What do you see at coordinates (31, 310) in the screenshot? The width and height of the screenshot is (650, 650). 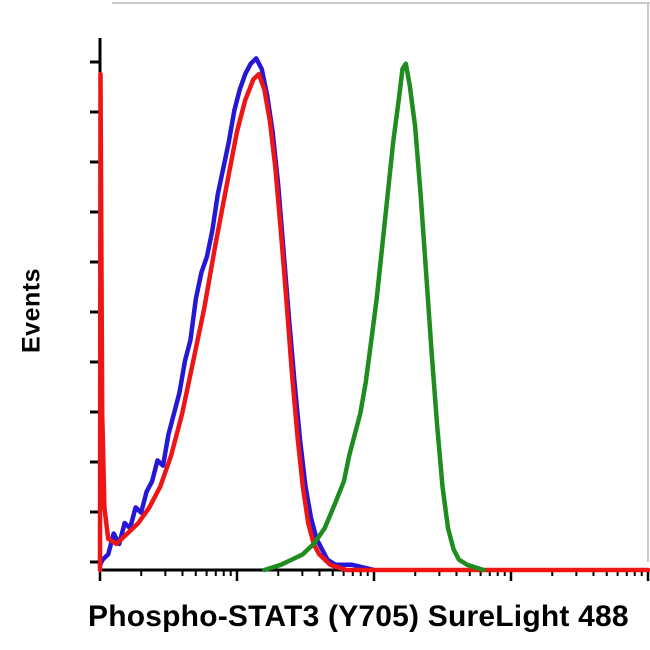 I see `y-axis-label: Events` at bounding box center [31, 310].